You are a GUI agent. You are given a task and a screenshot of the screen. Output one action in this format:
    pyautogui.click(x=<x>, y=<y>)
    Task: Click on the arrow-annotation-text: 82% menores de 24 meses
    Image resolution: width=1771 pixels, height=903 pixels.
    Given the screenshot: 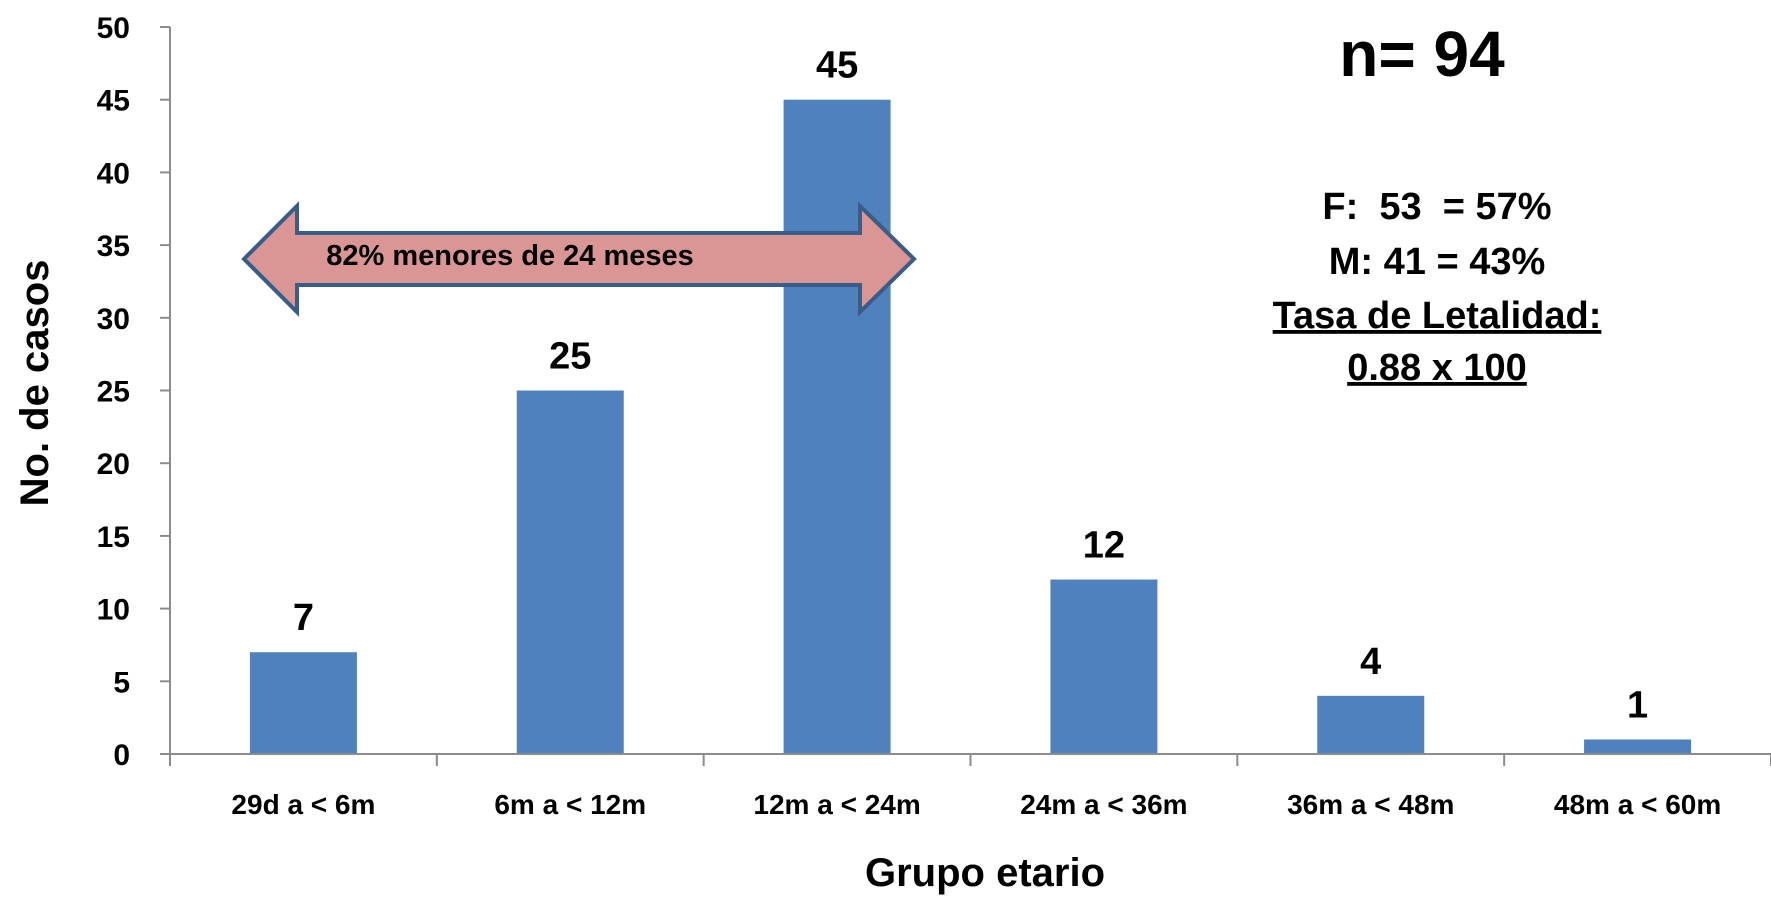 What is the action you would take?
    pyautogui.click(x=510, y=256)
    